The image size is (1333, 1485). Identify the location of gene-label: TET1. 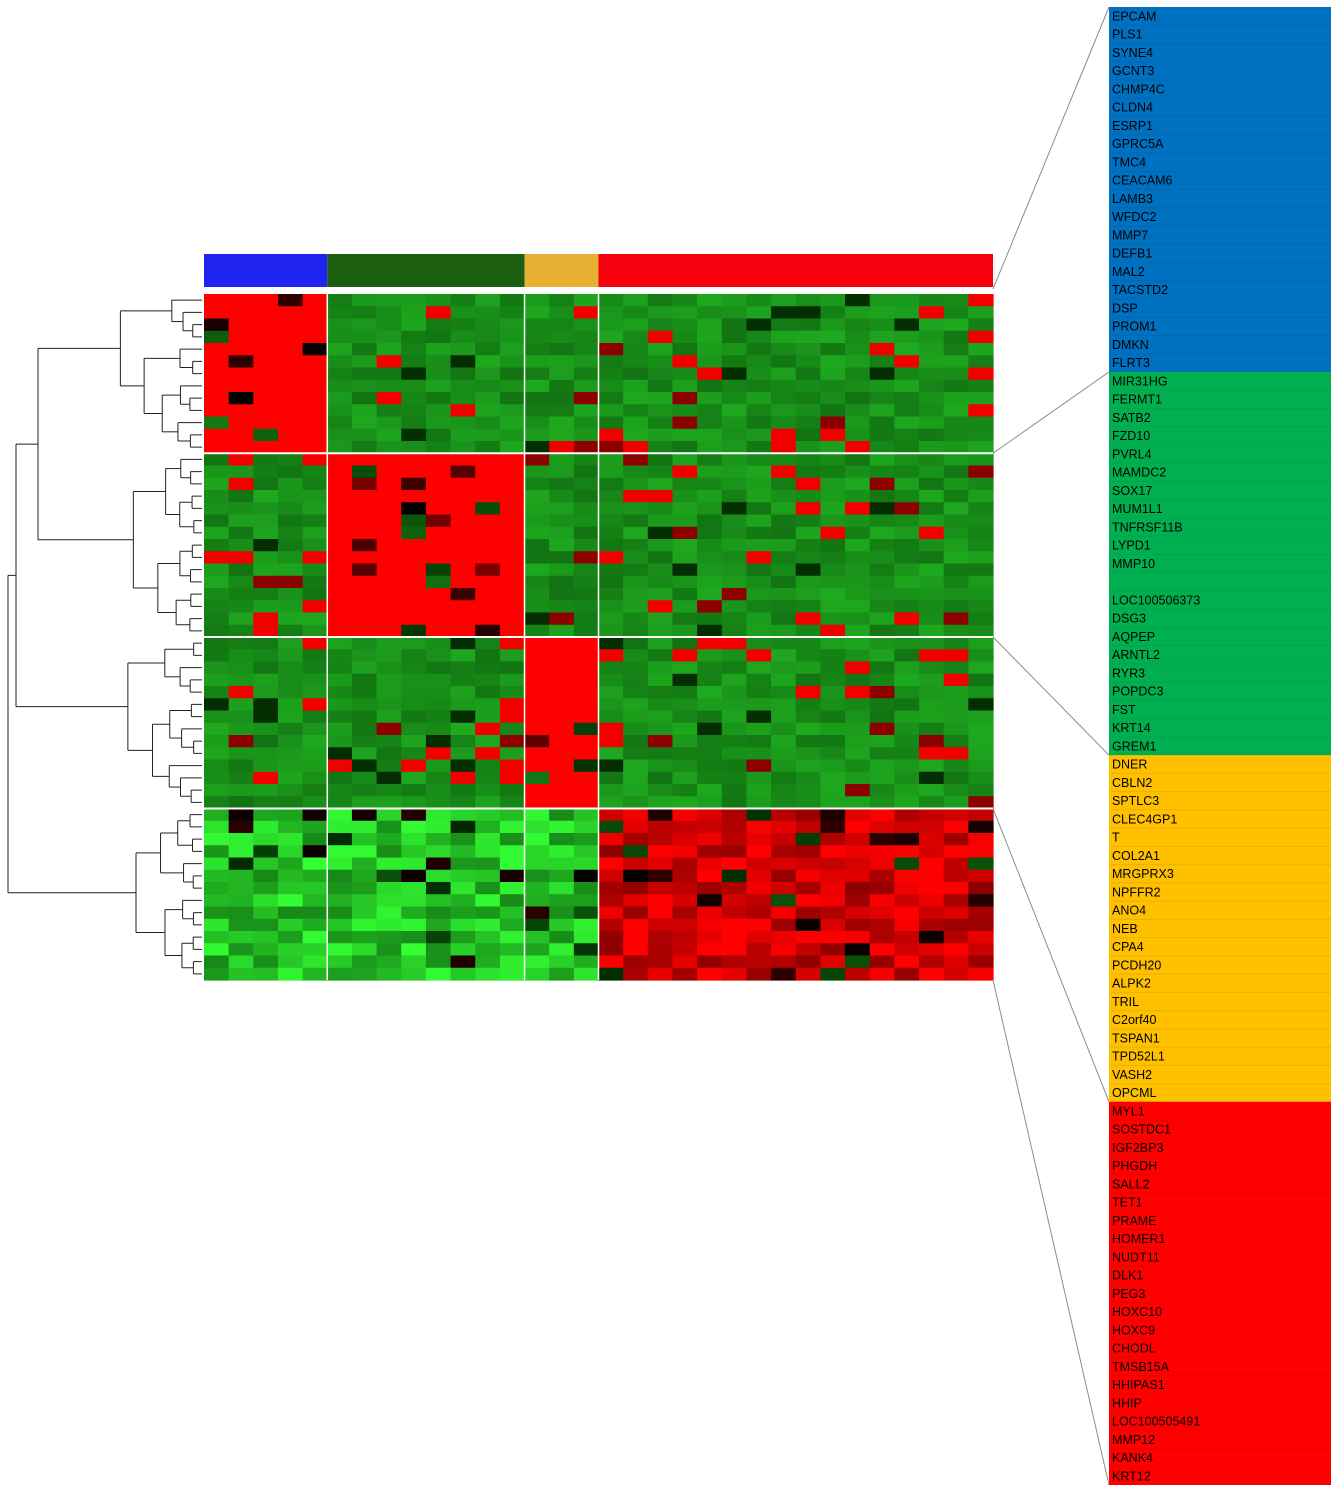
(1127, 1203).